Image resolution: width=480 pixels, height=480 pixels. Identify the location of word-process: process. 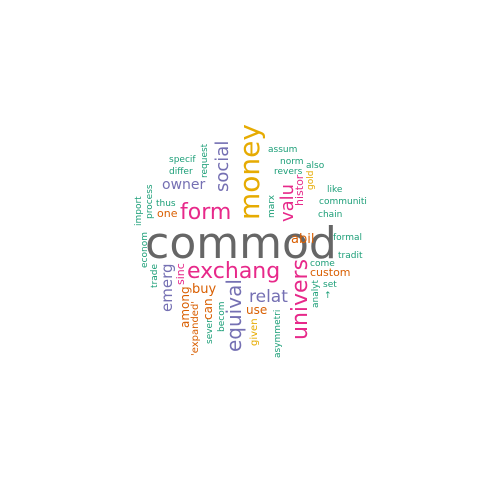
(150, 201).